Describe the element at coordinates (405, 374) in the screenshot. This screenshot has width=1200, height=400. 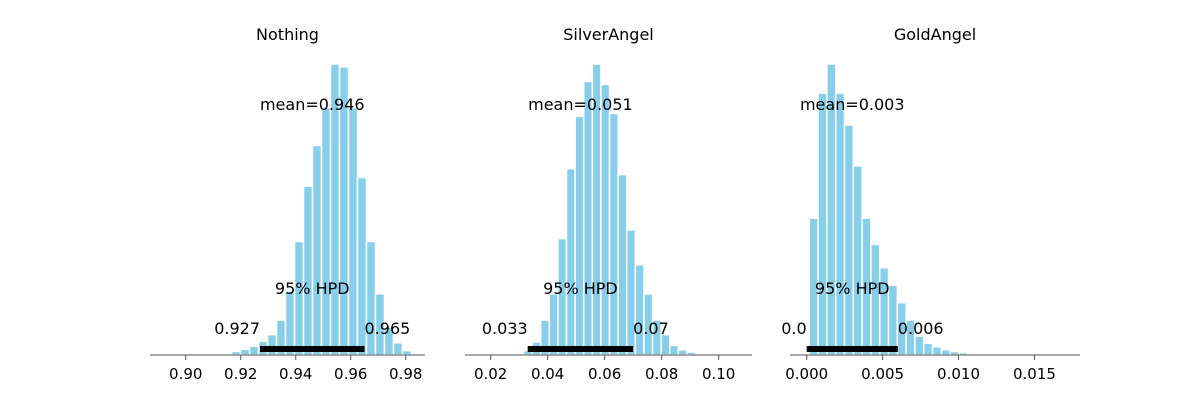
I see `x-tick-label: 0.98` at that location.